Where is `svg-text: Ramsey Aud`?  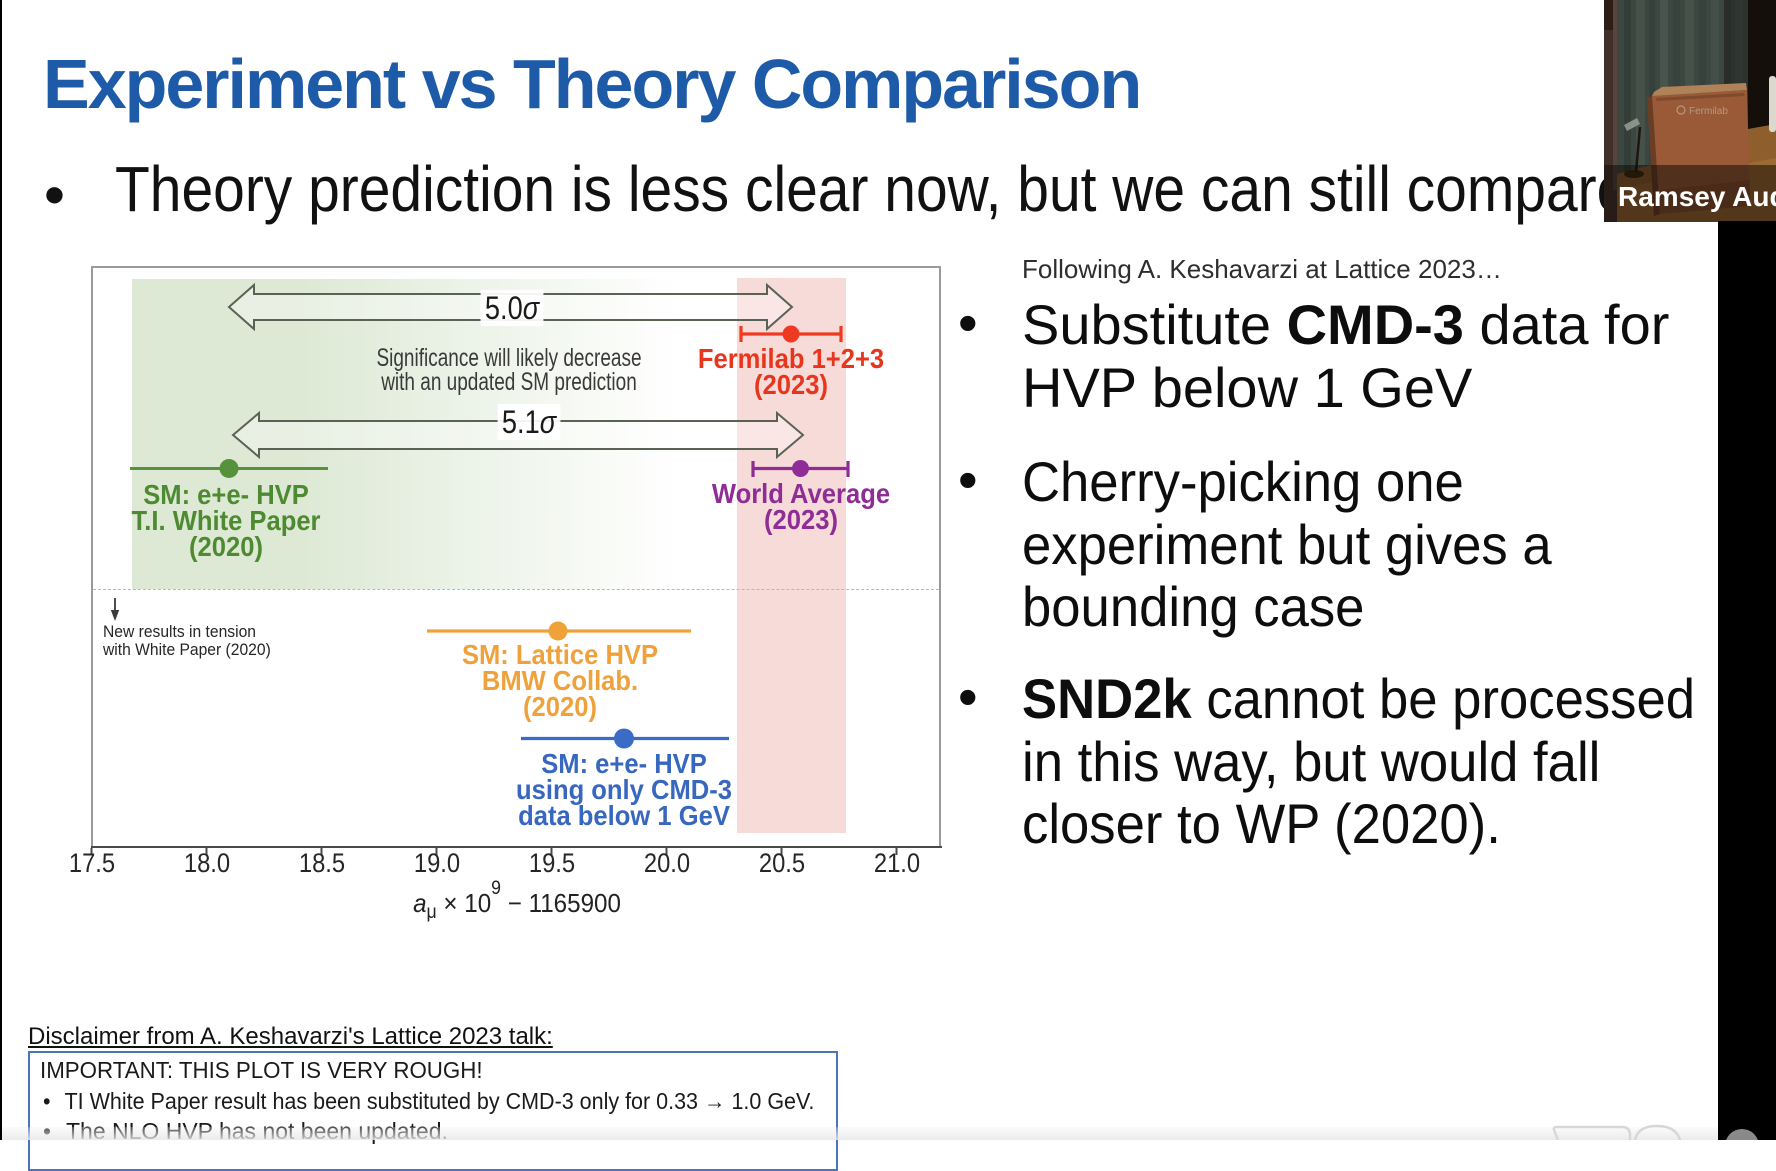 svg-text: Ramsey Aud is located at coordinates (1697, 196).